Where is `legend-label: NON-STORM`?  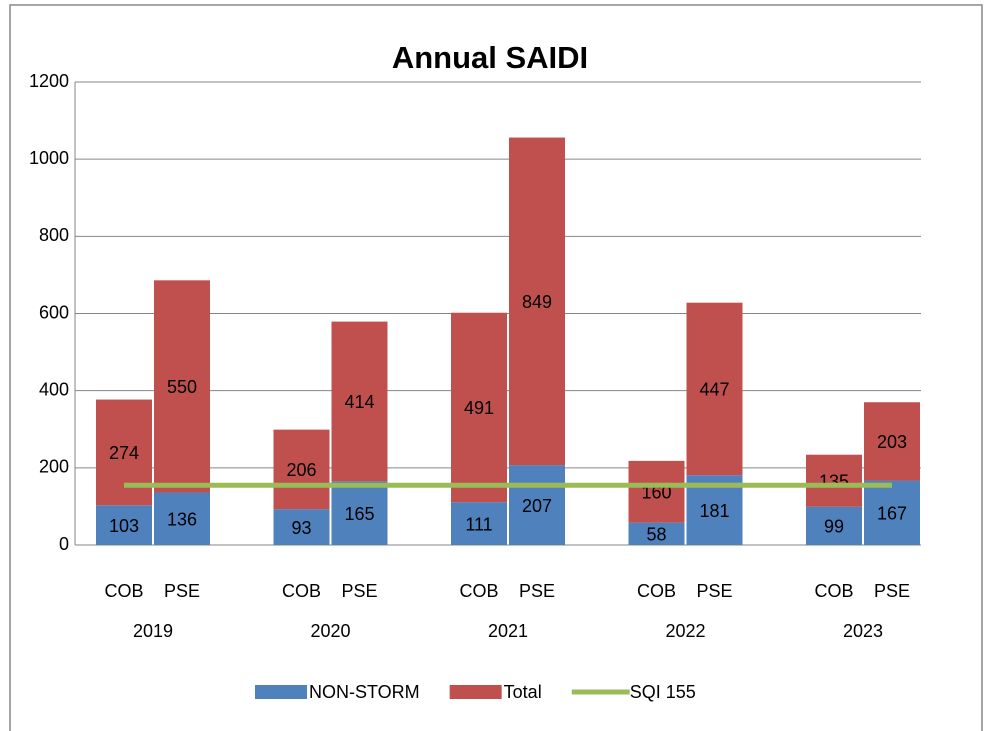 legend-label: NON-STORM is located at coordinates (364, 692).